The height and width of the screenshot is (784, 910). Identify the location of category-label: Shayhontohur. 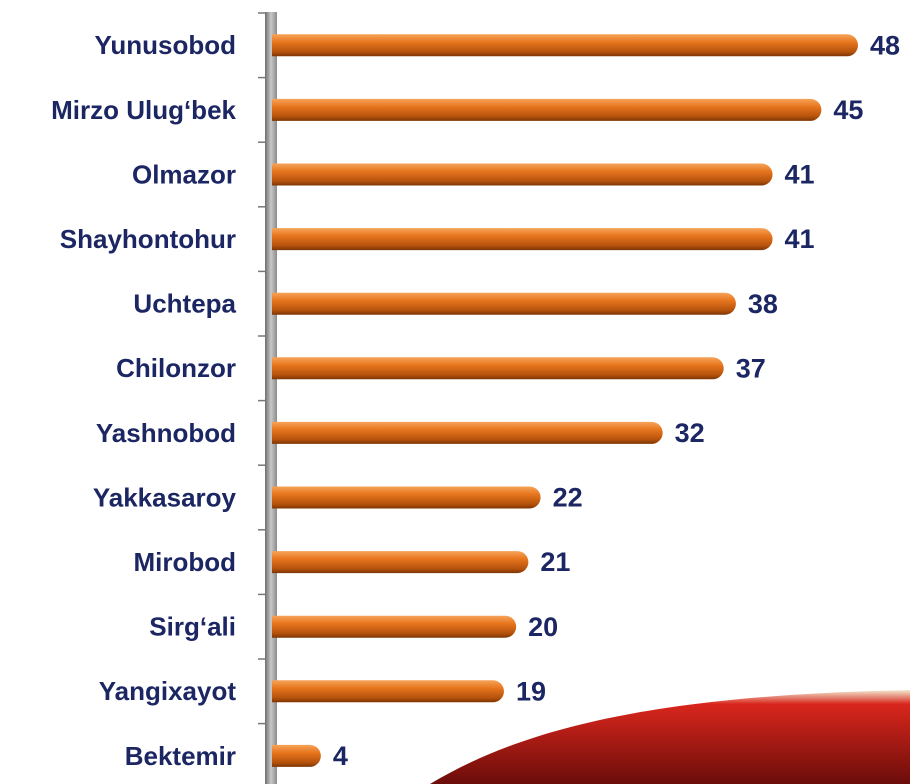
(148, 239).